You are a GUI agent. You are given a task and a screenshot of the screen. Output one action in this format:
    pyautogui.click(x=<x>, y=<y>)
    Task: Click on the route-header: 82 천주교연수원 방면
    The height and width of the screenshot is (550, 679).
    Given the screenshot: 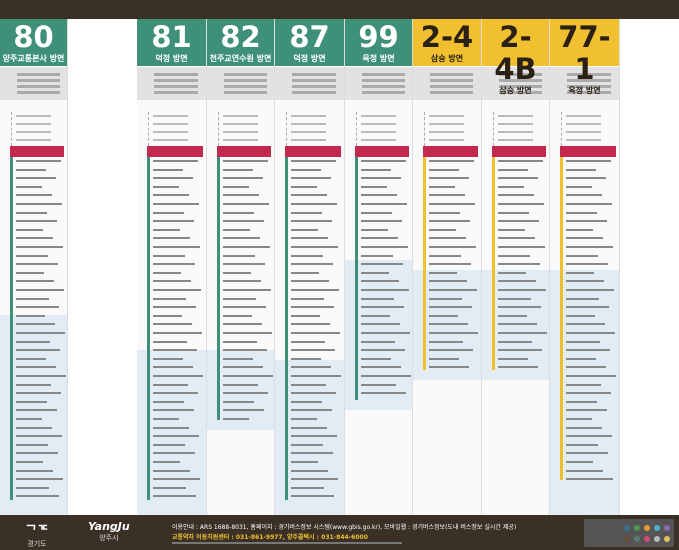 What is the action you would take?
    pyautogui.click(x=240, y=42)
    